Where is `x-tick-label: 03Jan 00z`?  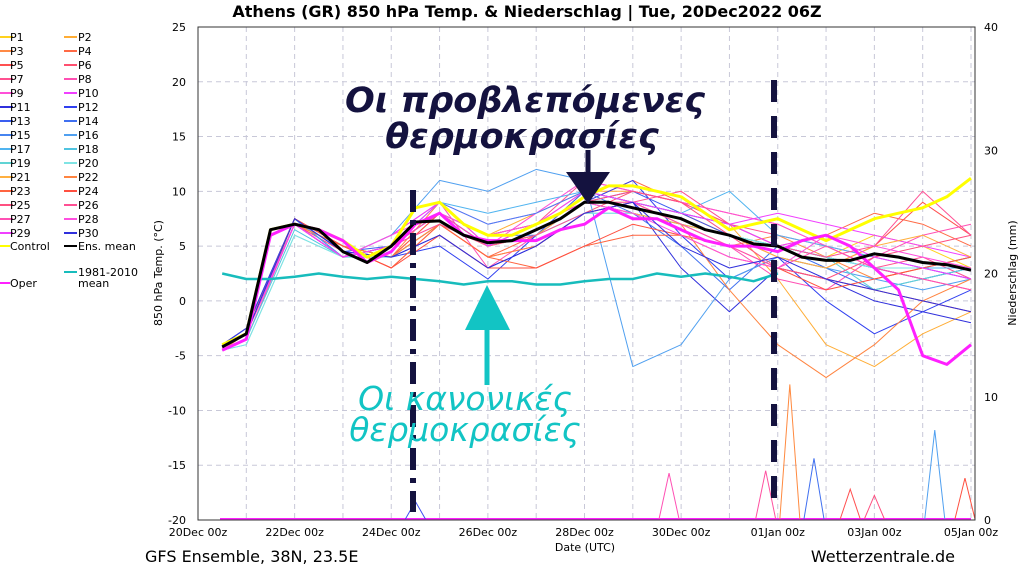
x-tick-label: 03Jan 00z is located at coordinates (874, 532).